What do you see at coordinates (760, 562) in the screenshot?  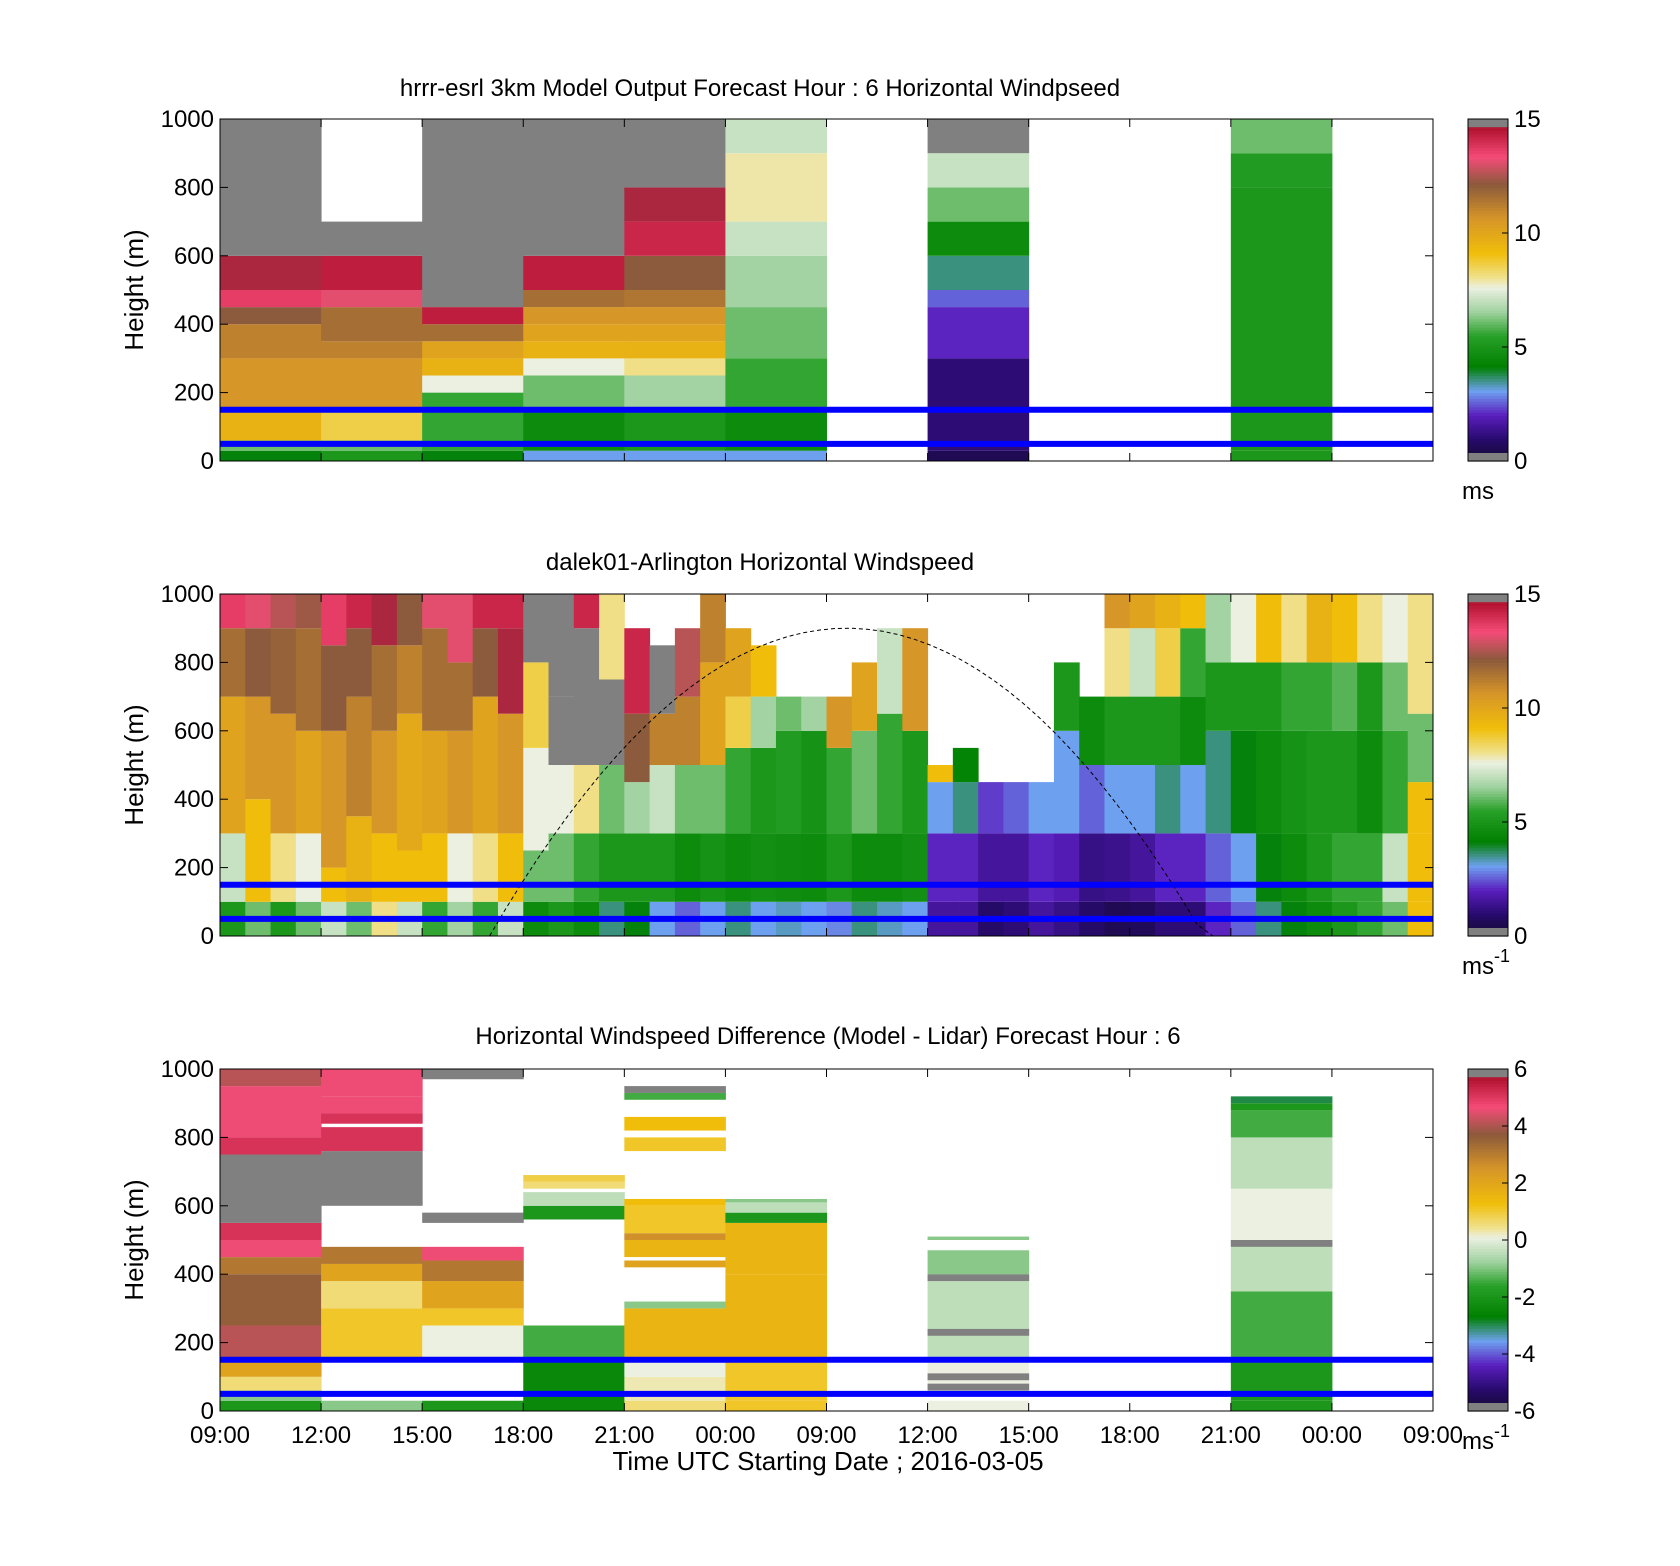 I see `panel-title: dalek01-Arlington Horizontal Windspeed` at bounding box center [760, 562].